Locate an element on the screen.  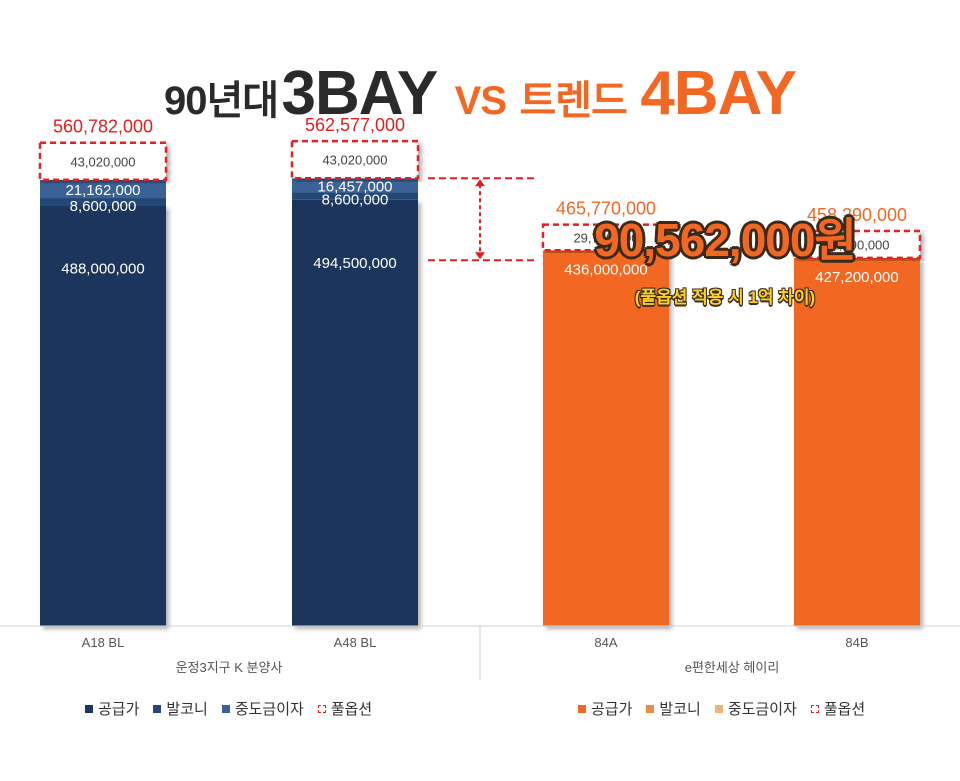
title-part-3bay: 3BAY is located at coordinates (360, 93).